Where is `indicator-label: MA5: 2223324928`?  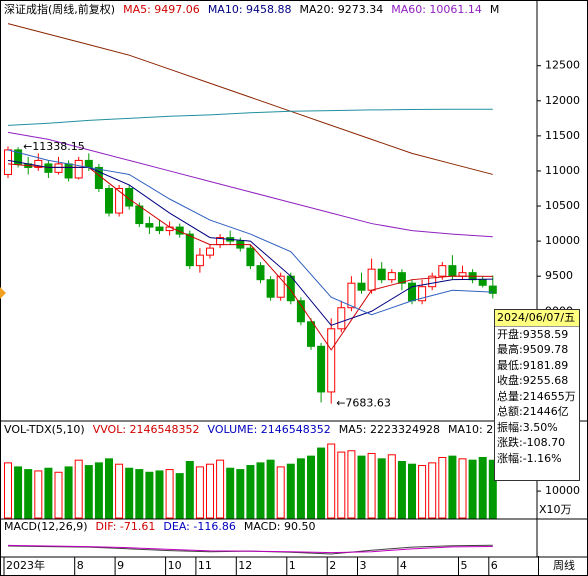 indicator-label: MA5: 2223324928 is located at coordinates (389, 429).